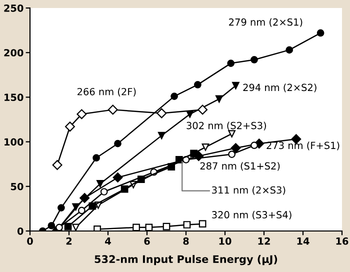 This screenshot has width=350, height=272. I want to click on text: 311 nm (2×S3), so click(249, 190).